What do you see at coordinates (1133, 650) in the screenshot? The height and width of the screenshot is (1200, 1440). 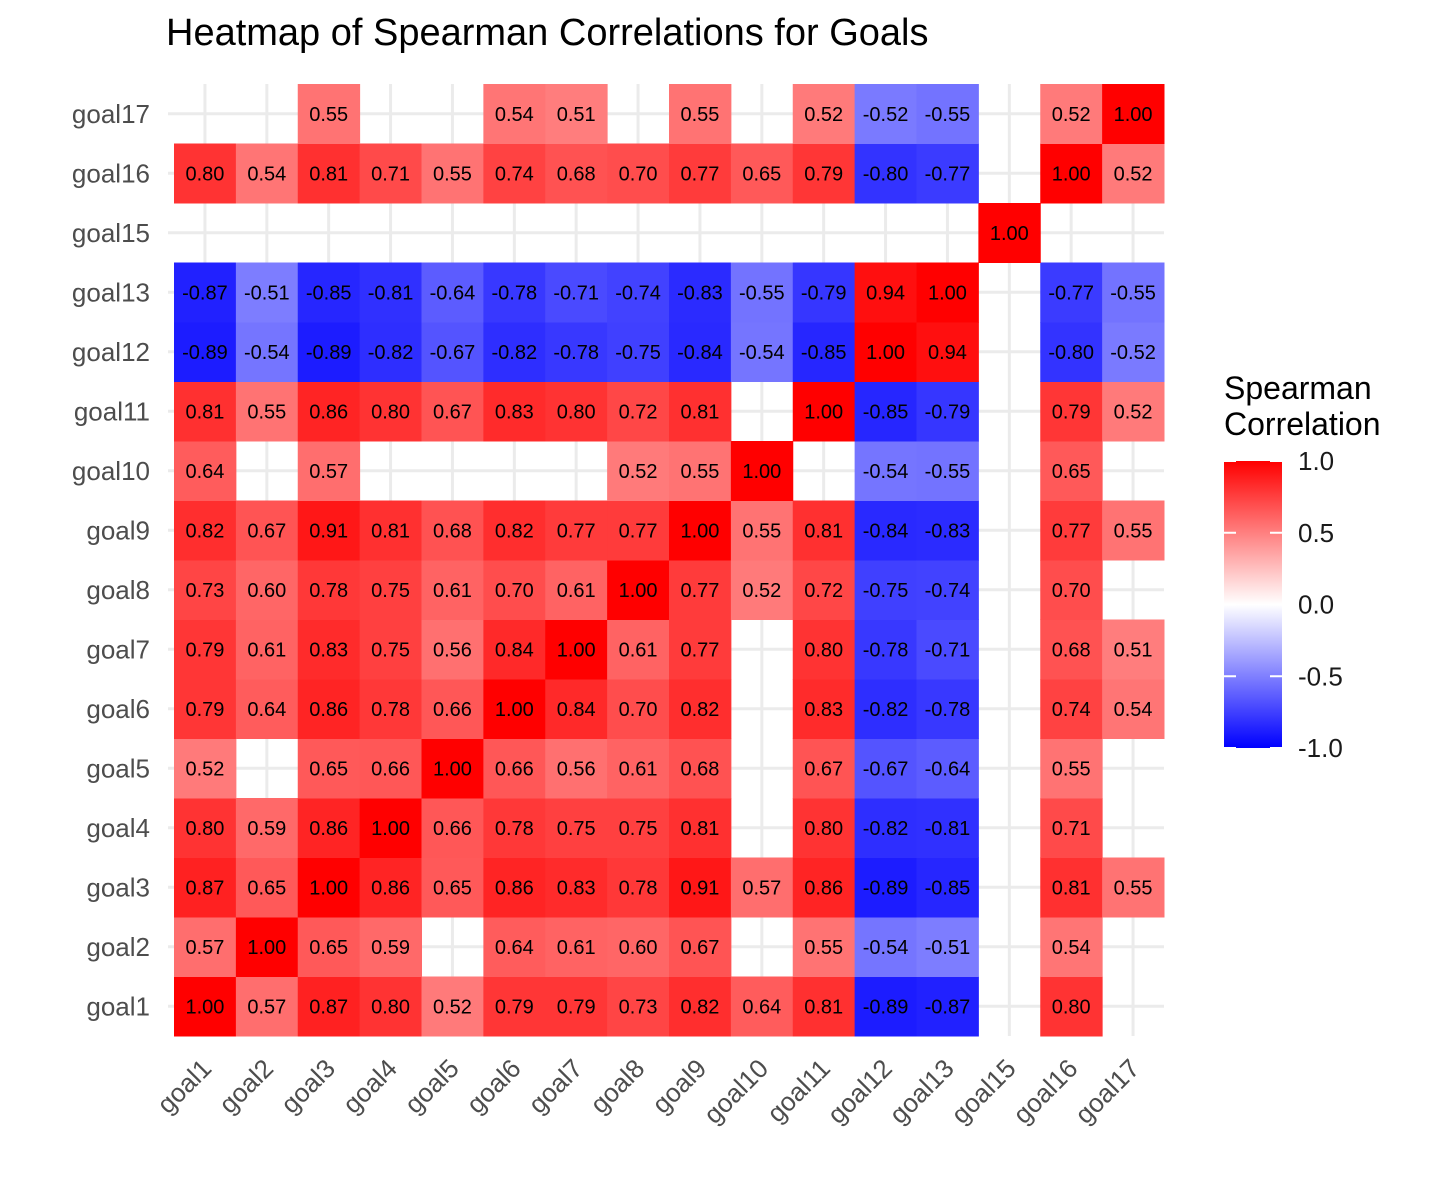 I see `cell-value-label: 0.51` at bounding box center [1133, 650].